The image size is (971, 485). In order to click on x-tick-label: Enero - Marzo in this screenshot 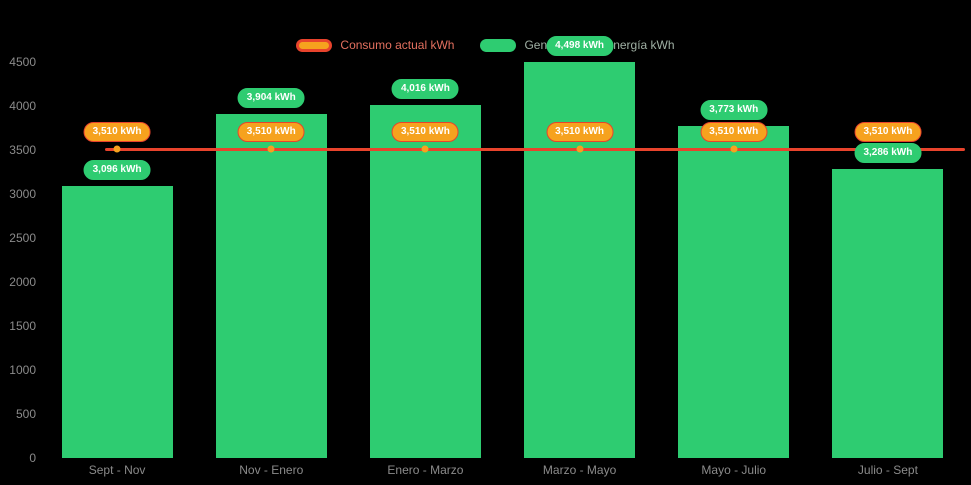, I will do `click(425, 470)`.